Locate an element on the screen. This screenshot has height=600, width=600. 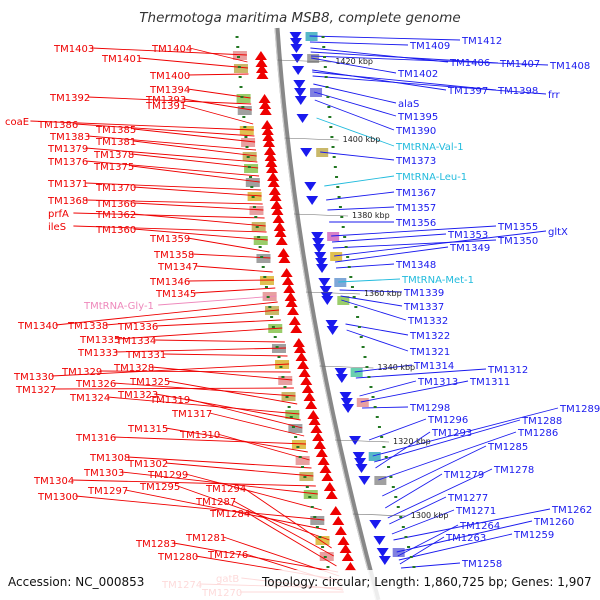
forward-gene-label: TM1286 is located at coordinates (537, 433).